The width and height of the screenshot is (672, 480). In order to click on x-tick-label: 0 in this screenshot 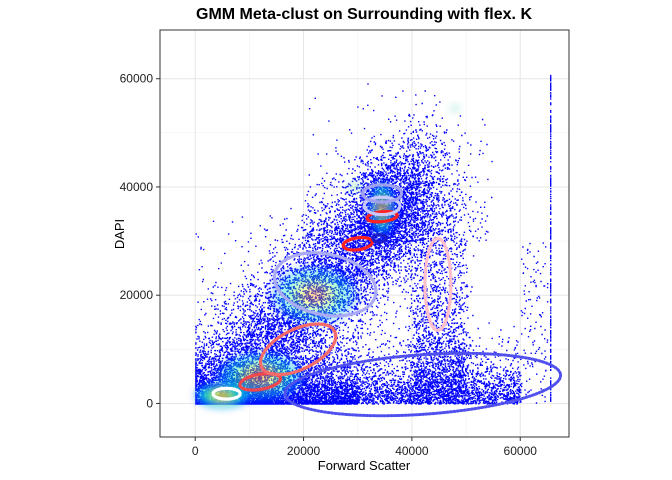, I will do `click(195, 451)`.